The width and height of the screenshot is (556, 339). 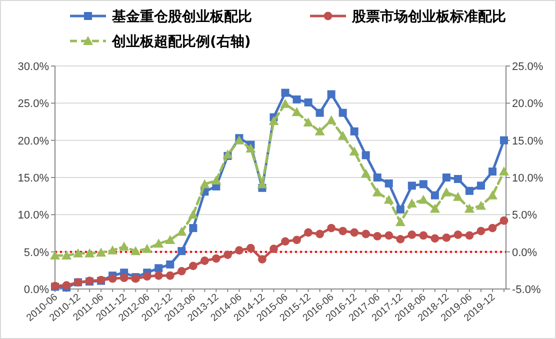 I want to click on legend-label: 基金重仓股创业板配比, so click(x=181, y=17).